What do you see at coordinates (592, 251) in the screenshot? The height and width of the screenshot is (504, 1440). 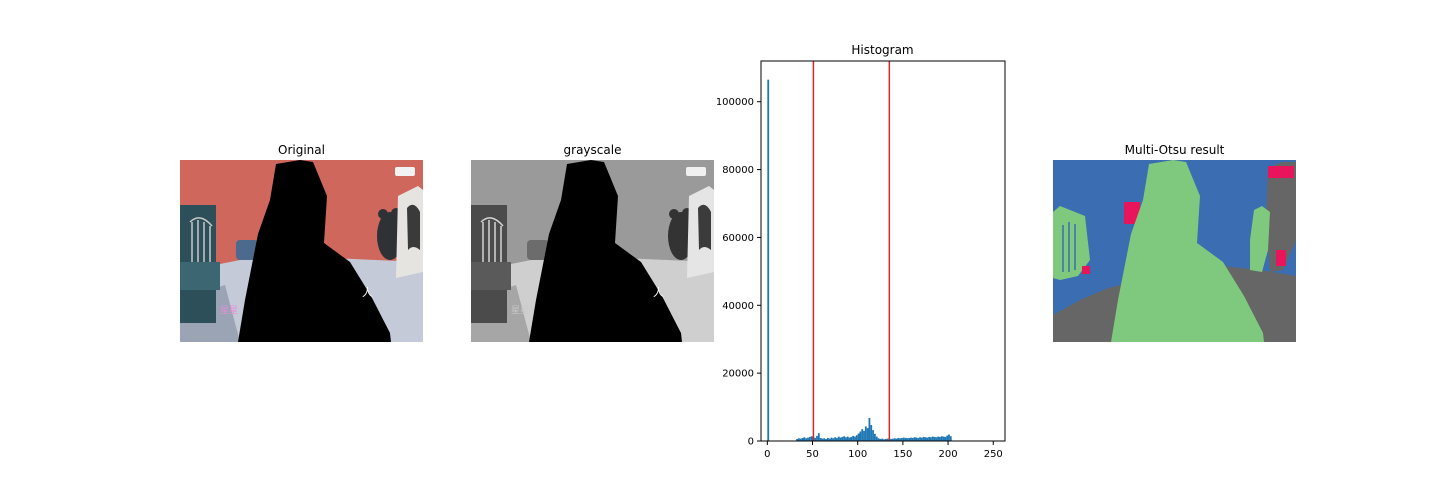 I see `grayscale-image: 星星 人` at bounding box center [592, 251].